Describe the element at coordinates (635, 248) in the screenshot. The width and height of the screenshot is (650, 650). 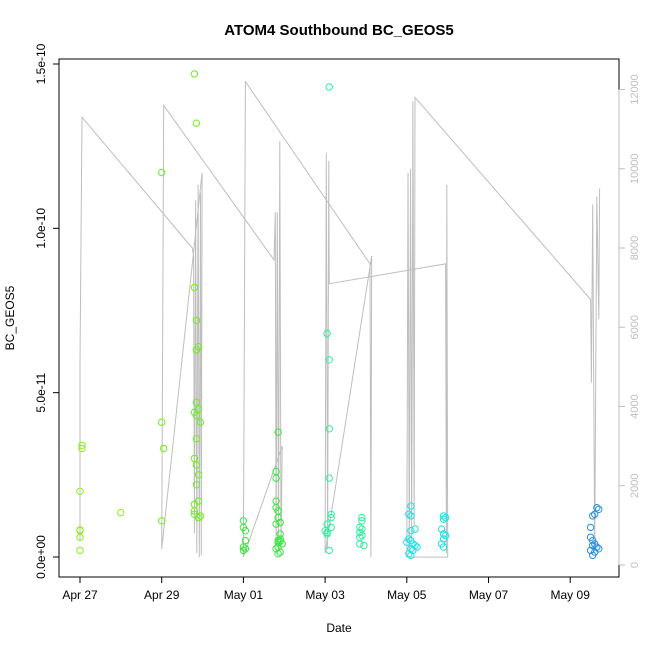
I see `y2-tick-label: 8000` at that location.